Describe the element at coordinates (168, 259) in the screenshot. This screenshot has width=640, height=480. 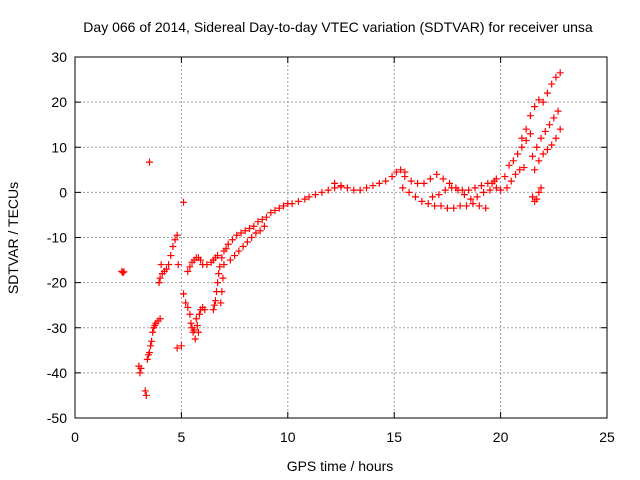
I see `series-segment-4h` at that location.